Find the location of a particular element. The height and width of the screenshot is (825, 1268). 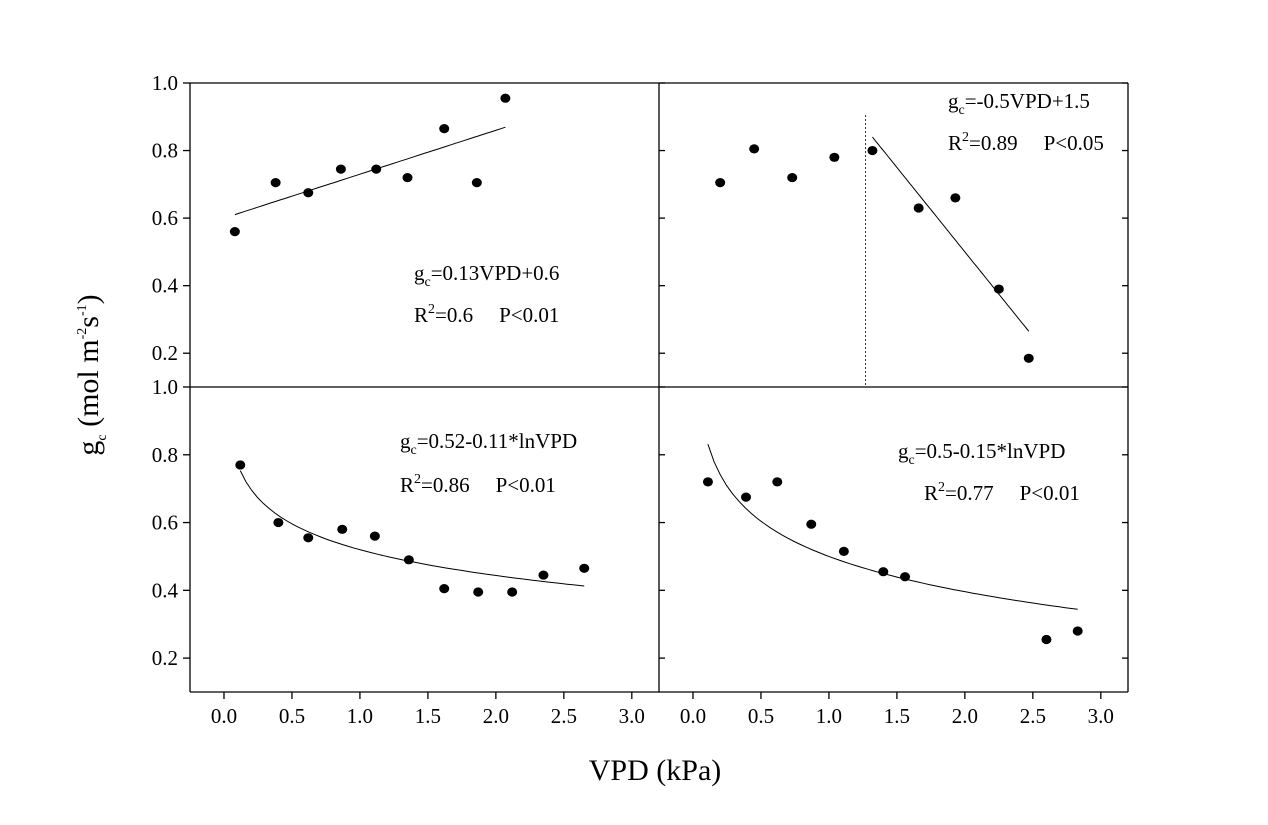

fit-stats: R2=0.6 P<0.01 is located at coordinates (486, 314).